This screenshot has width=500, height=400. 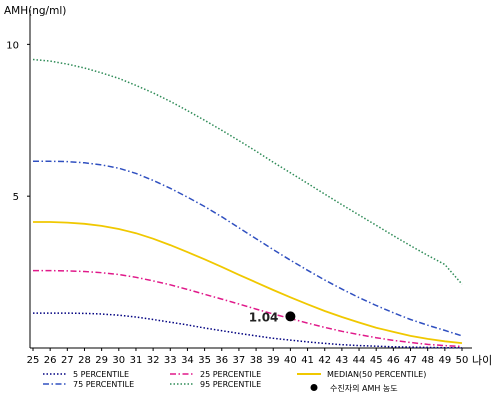 What do you see at coordinates (16, 197) in the screenshot?
I see `y-tick-label: 5` at bounding box center [16, 197].